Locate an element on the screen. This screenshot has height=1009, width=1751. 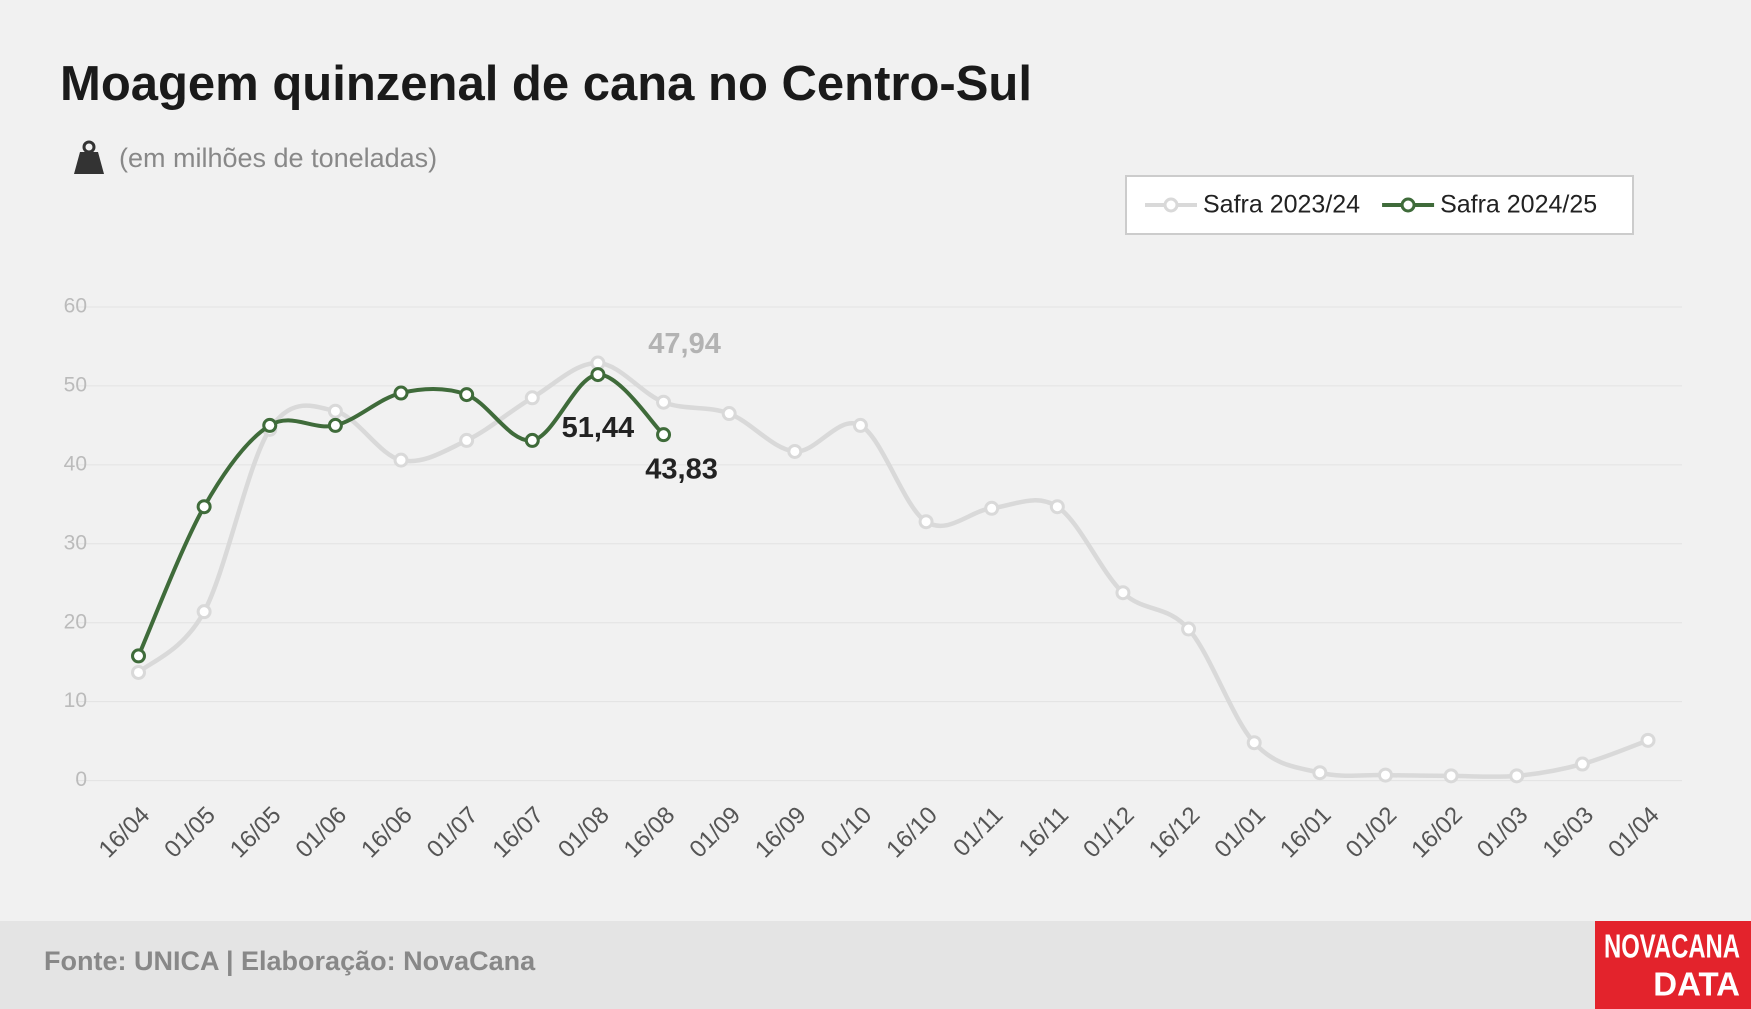
weight-icon is located at coordinates (89, 157).